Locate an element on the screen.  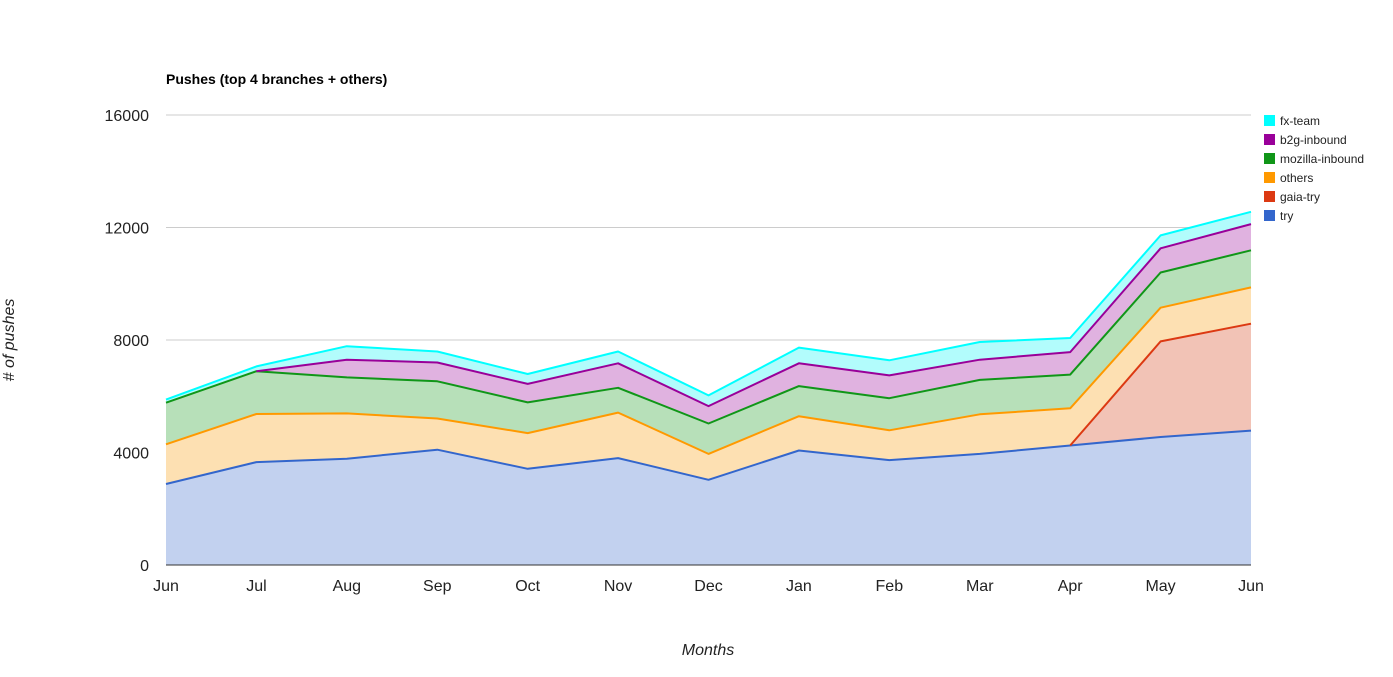
legend-item-gaia-try: gaia-try is located at coordinates (1292, 197).